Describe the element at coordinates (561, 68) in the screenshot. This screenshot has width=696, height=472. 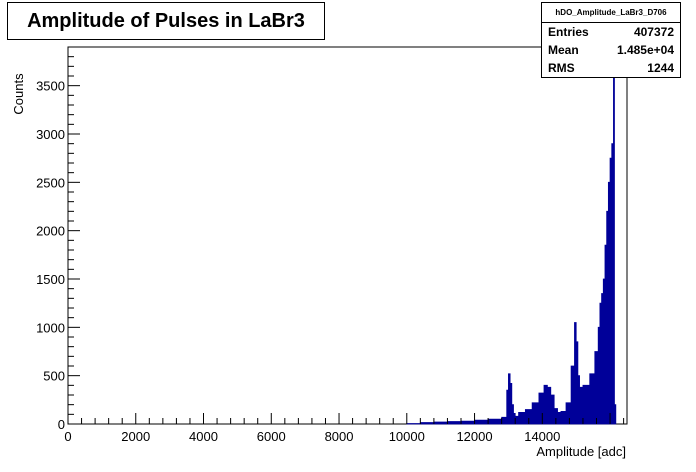
I see `stats-label: RMS` at that location.